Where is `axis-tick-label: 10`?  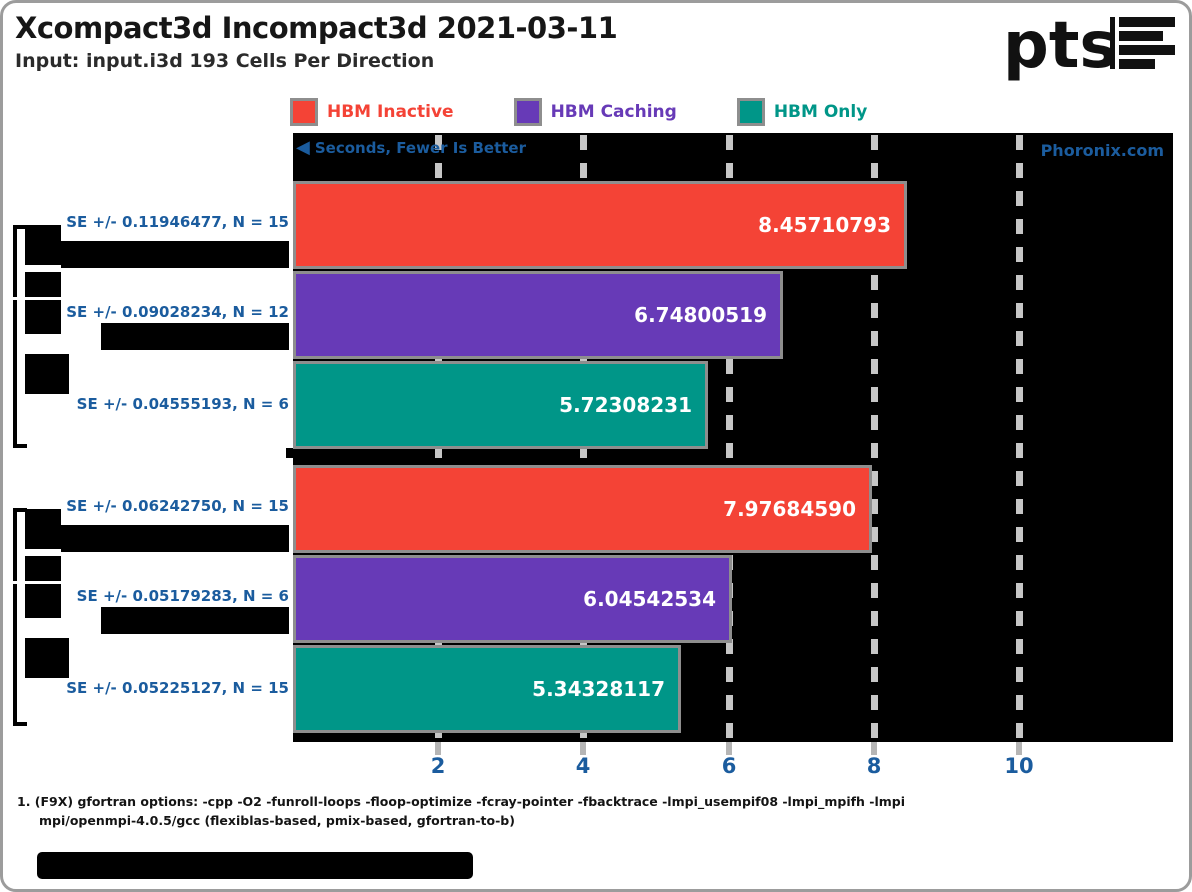
axis-tick-label: 10 is located at coordinates (1019, 766).